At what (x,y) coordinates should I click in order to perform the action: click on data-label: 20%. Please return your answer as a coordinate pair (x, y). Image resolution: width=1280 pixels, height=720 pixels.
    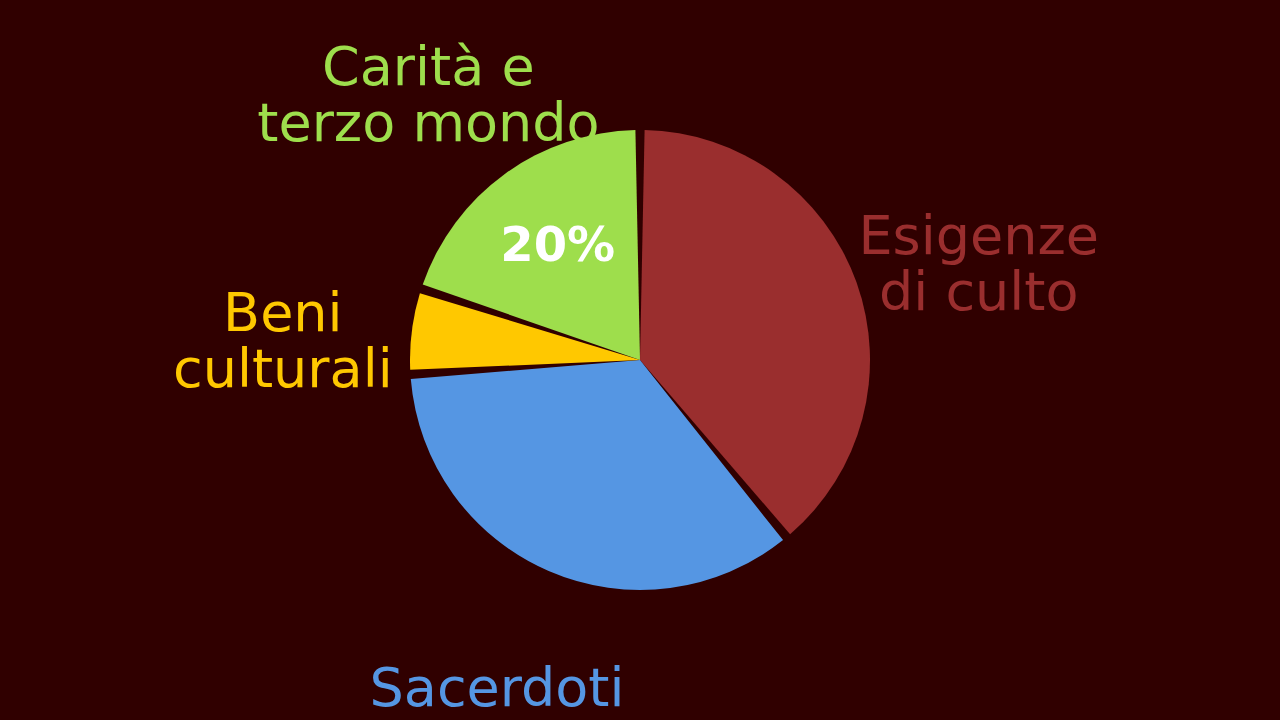
    Looking at the image, I should click on (558, 243).